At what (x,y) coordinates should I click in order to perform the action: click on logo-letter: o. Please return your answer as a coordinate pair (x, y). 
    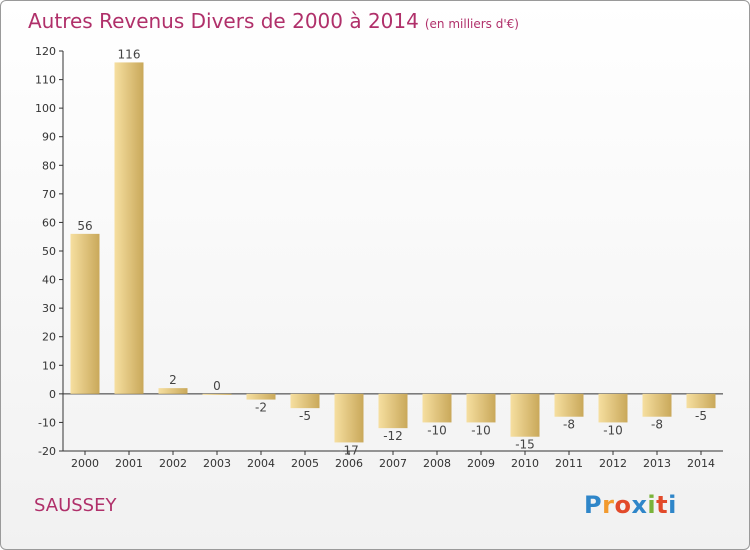
    Looking at the image, I should click on (623, 505).